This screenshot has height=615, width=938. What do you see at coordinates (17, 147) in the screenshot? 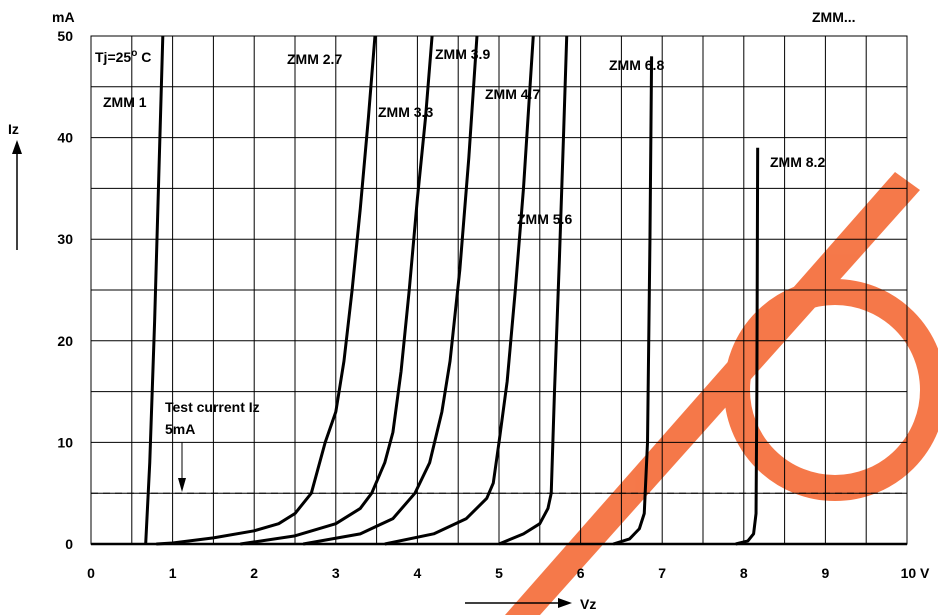
I see `y-arrowhead` at bounding box center [17, 147].